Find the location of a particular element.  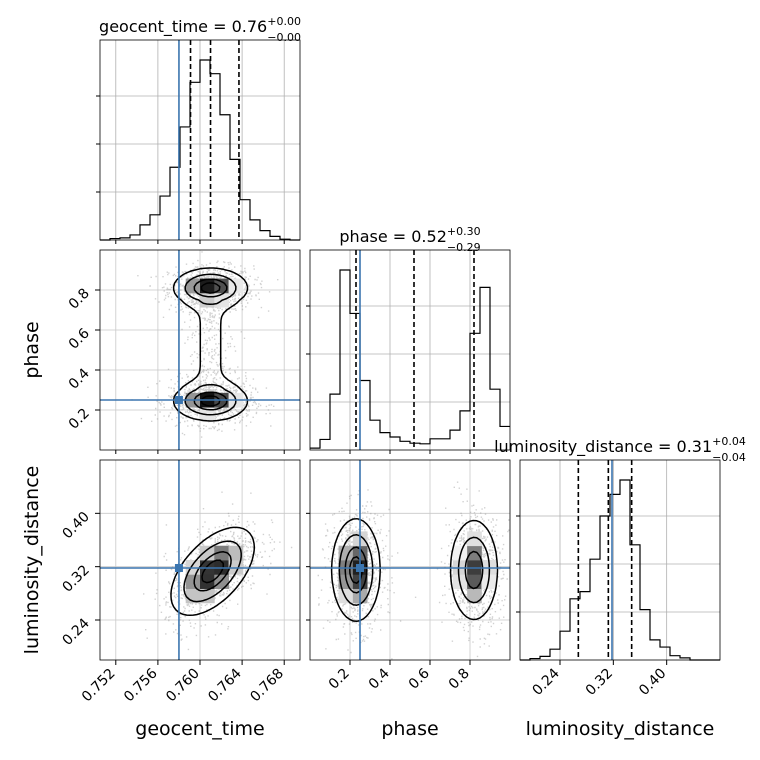

y-tick-label: 0.6 is located at coordinates (79, 338).